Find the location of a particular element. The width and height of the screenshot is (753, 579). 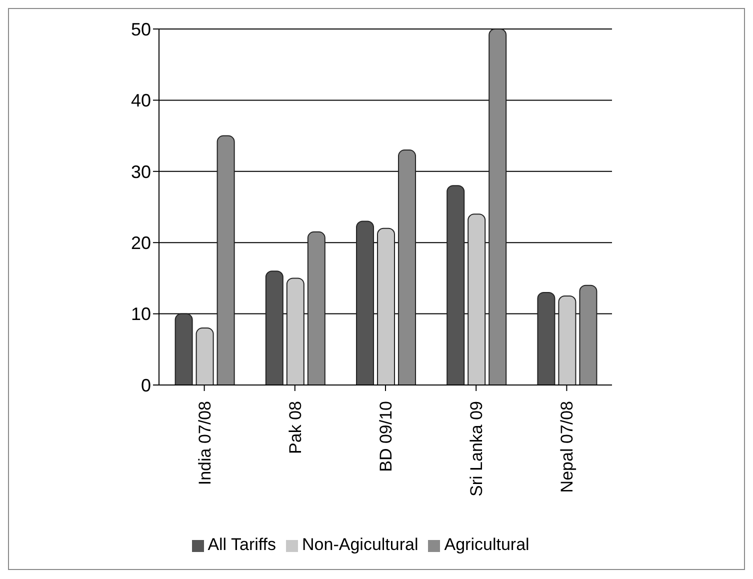

x-tick-label: Sri Lanka 09 is located at coordinates (476, 448).